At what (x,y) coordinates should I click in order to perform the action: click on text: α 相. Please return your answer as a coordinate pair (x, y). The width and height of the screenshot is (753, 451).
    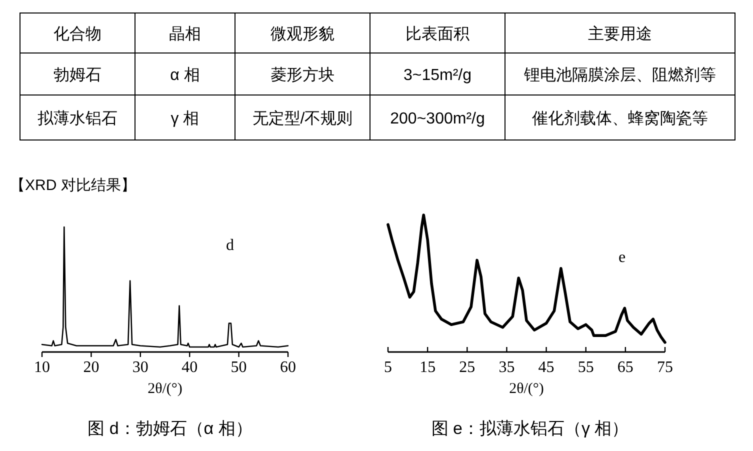
    Looking at the image, I should click on (185, 75).